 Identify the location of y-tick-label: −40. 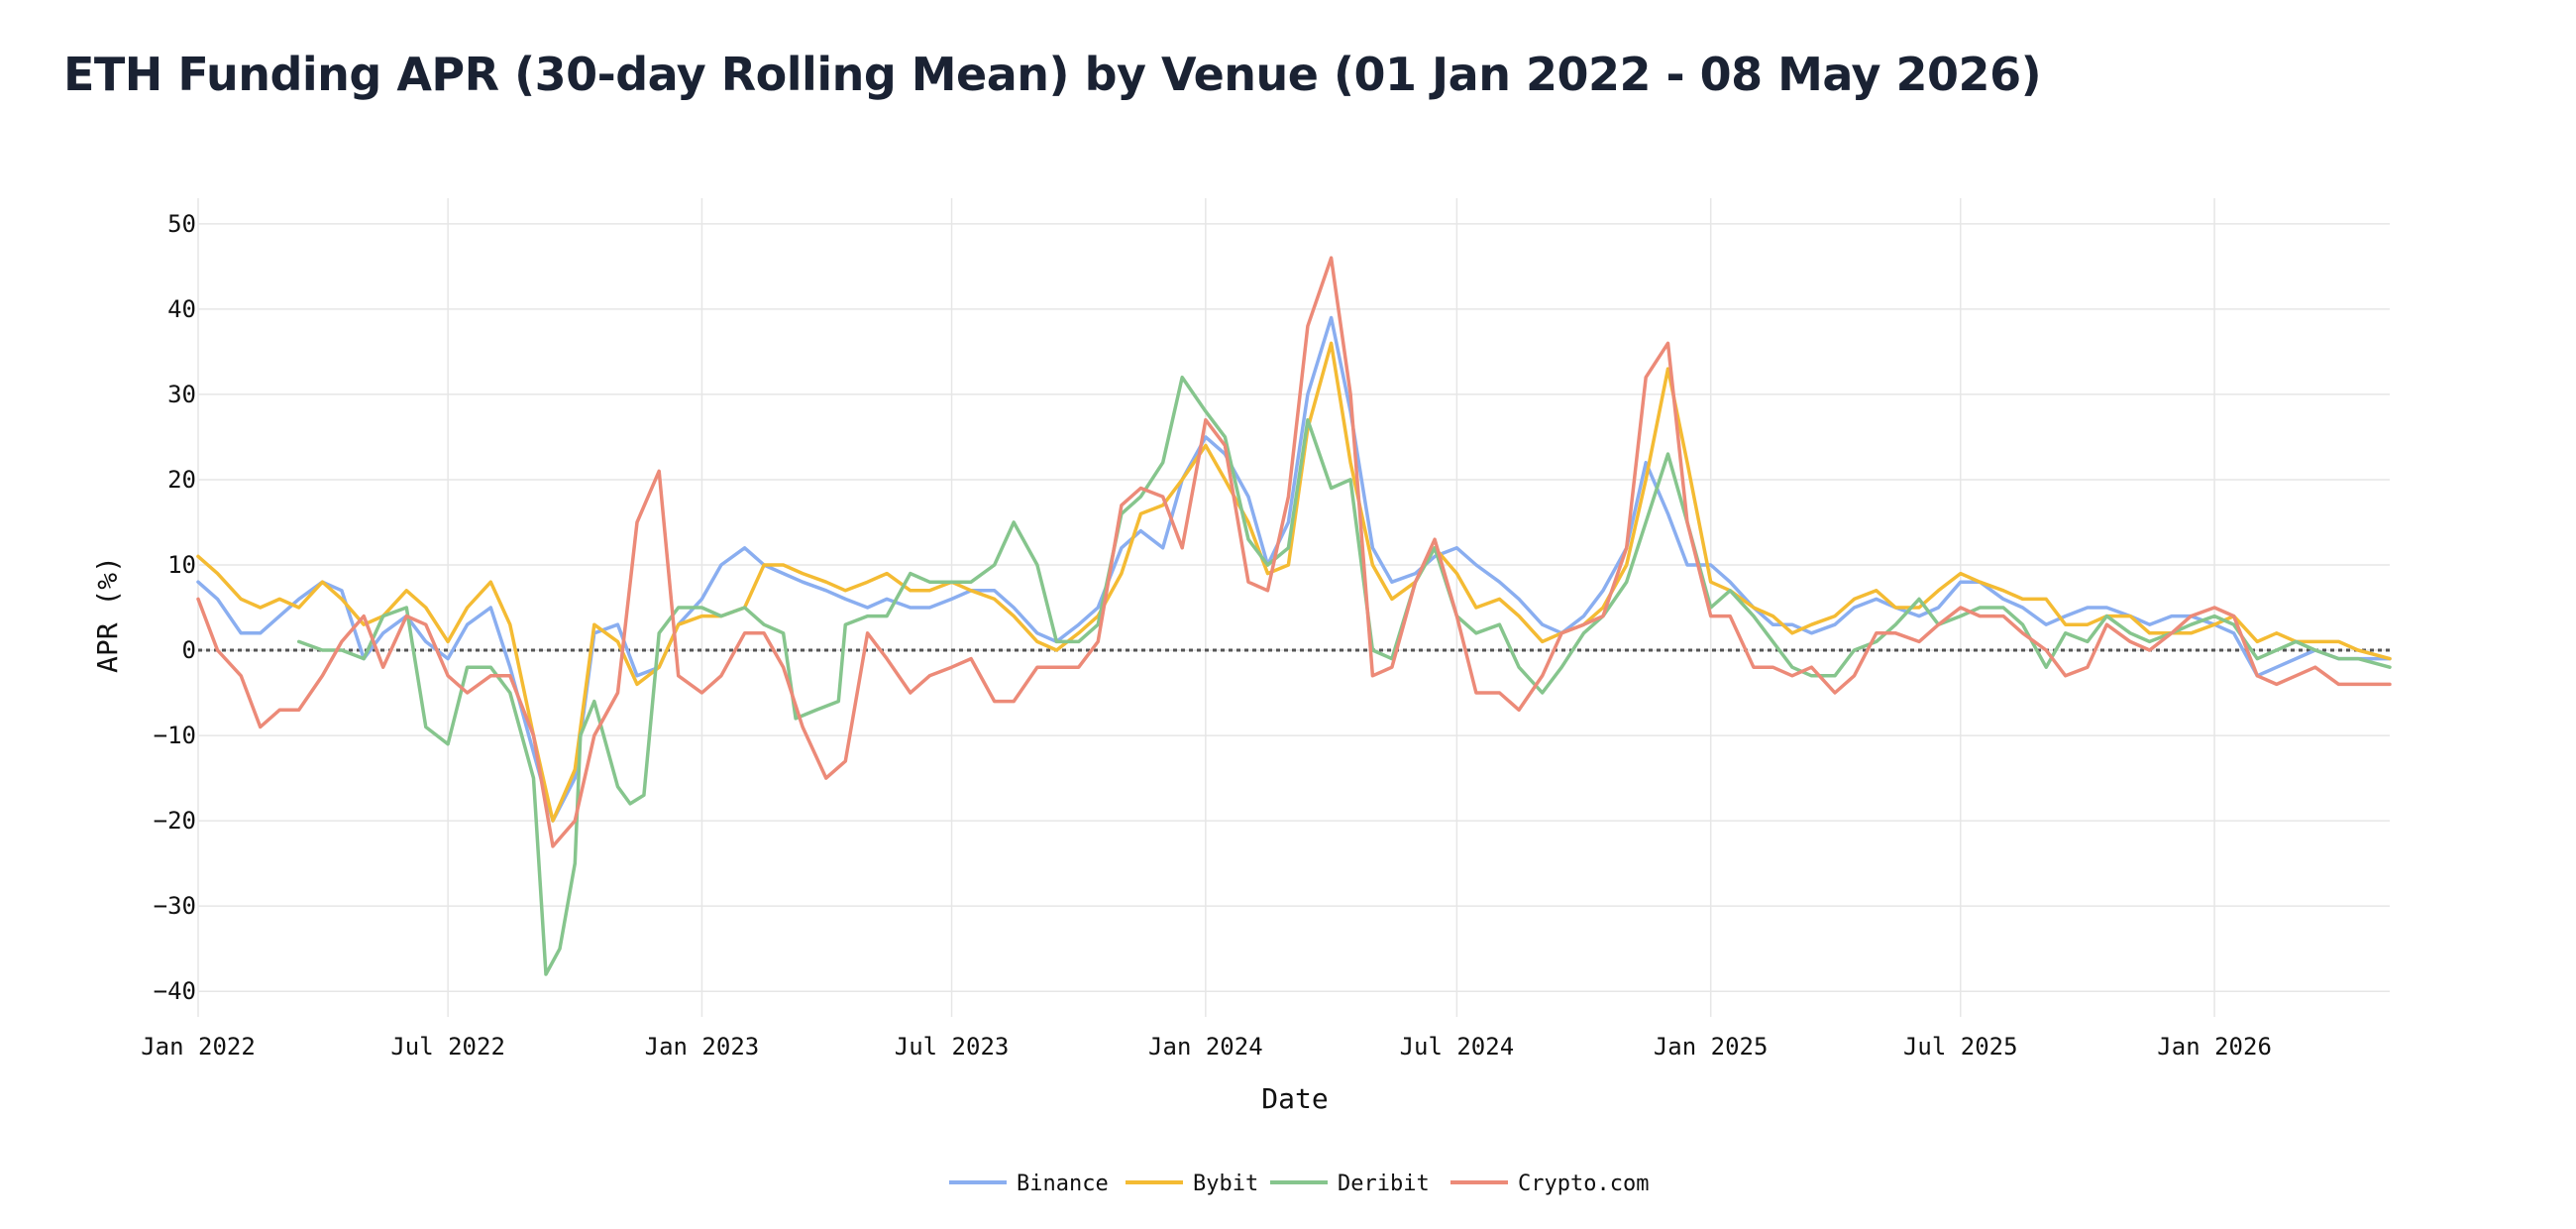
(175, 991).